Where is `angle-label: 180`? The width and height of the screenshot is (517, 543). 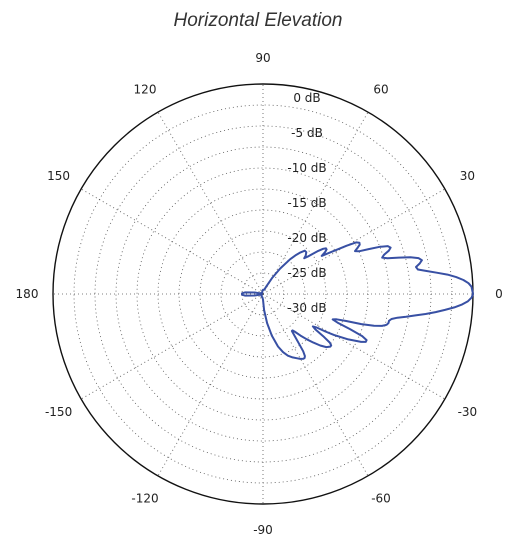 angle-label: 180 is located at coordinates (27, 294).